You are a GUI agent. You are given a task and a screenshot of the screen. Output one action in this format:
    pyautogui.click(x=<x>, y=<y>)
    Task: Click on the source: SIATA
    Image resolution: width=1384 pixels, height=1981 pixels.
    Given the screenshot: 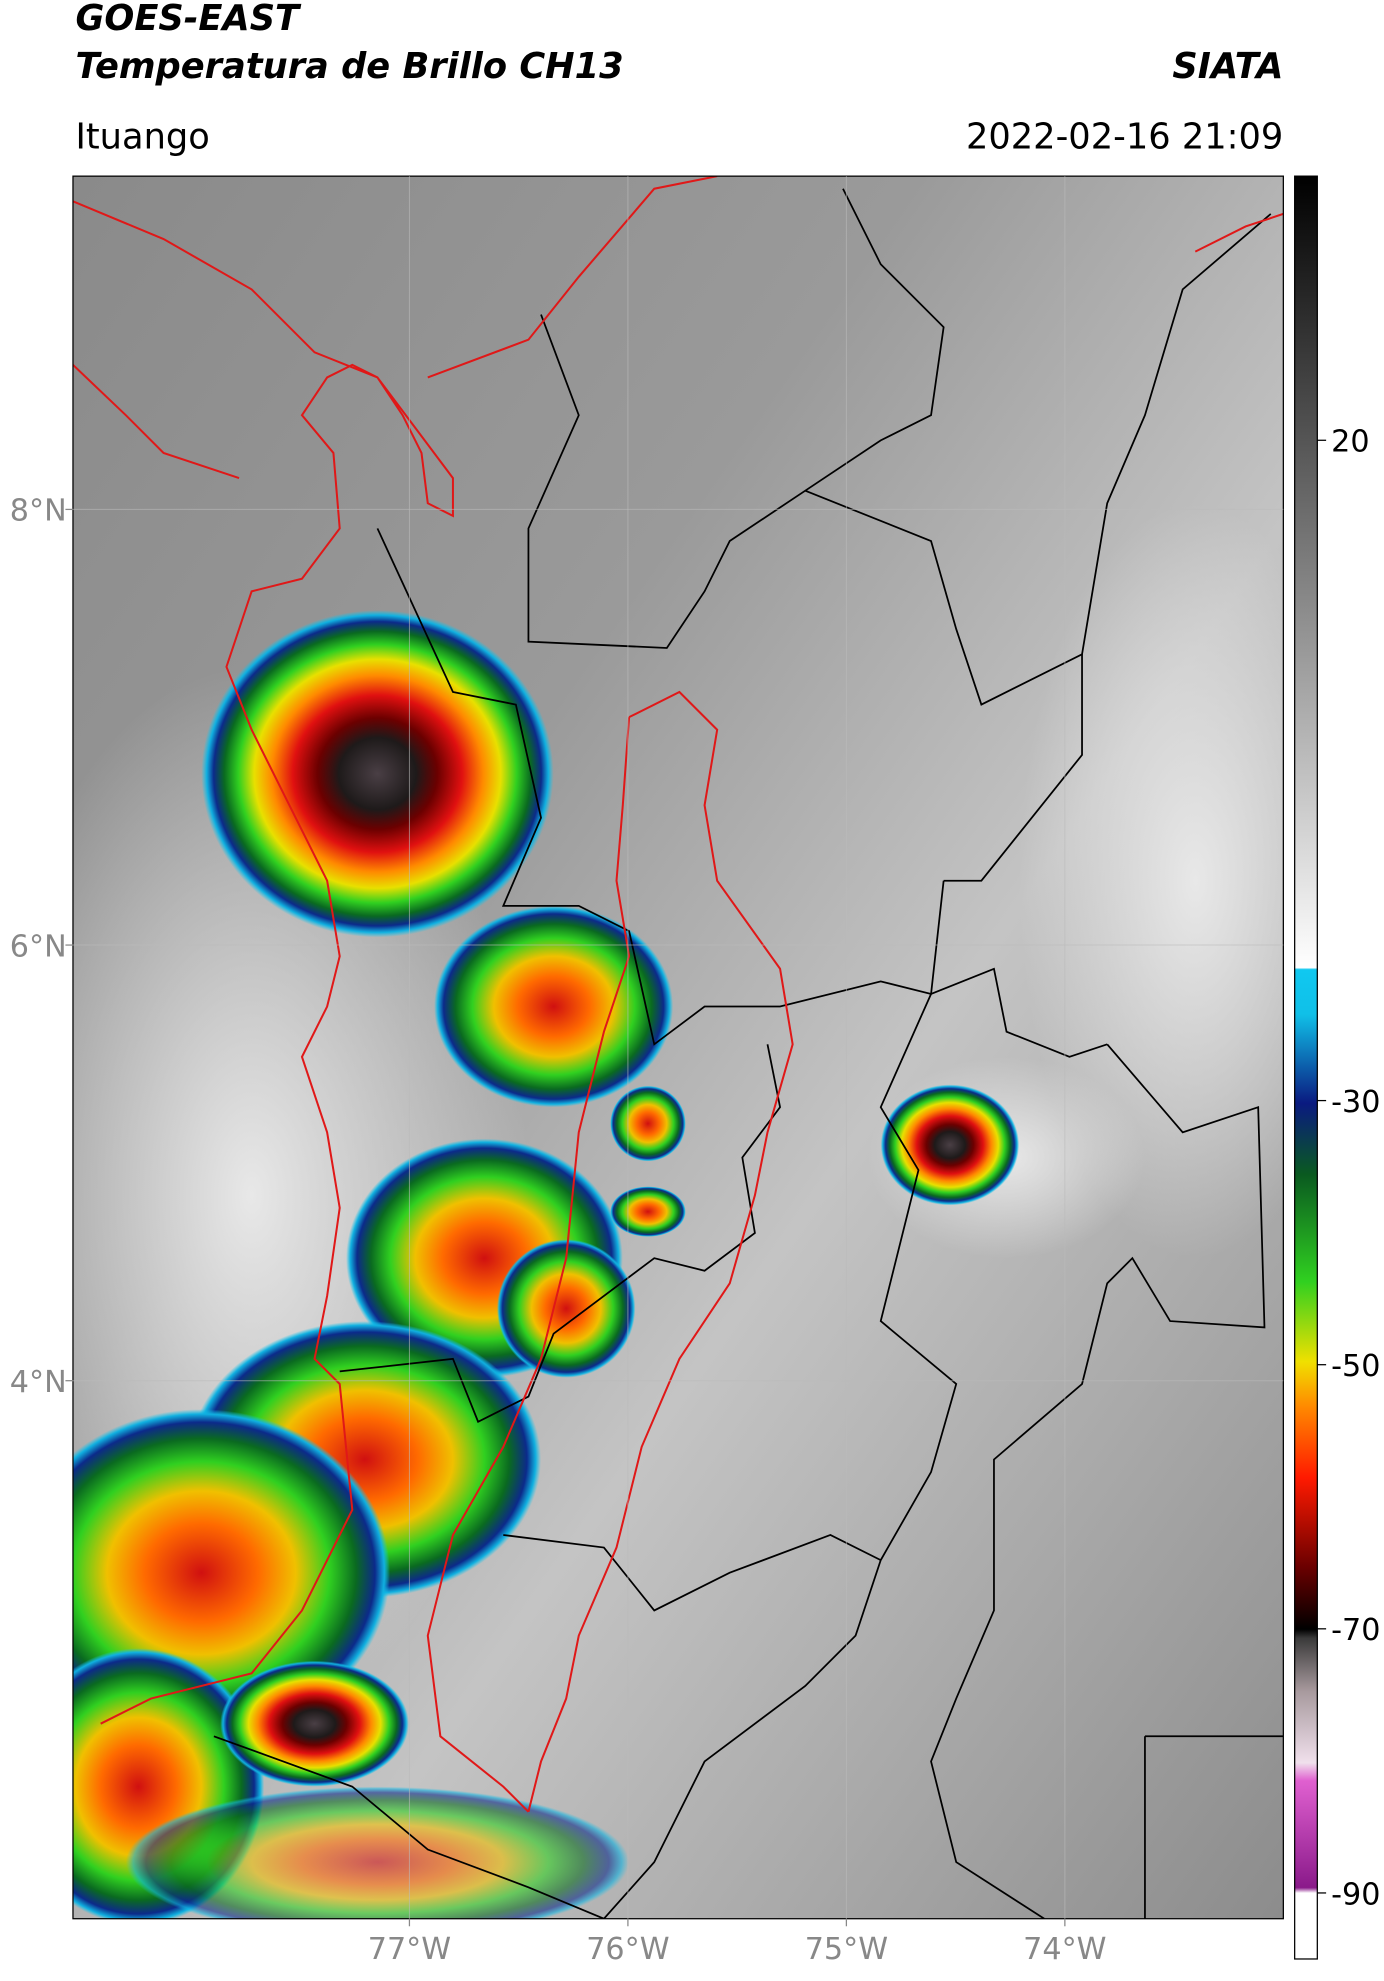 What is the action you would take?
    pyautogui.click(x=1227, y=66)
    